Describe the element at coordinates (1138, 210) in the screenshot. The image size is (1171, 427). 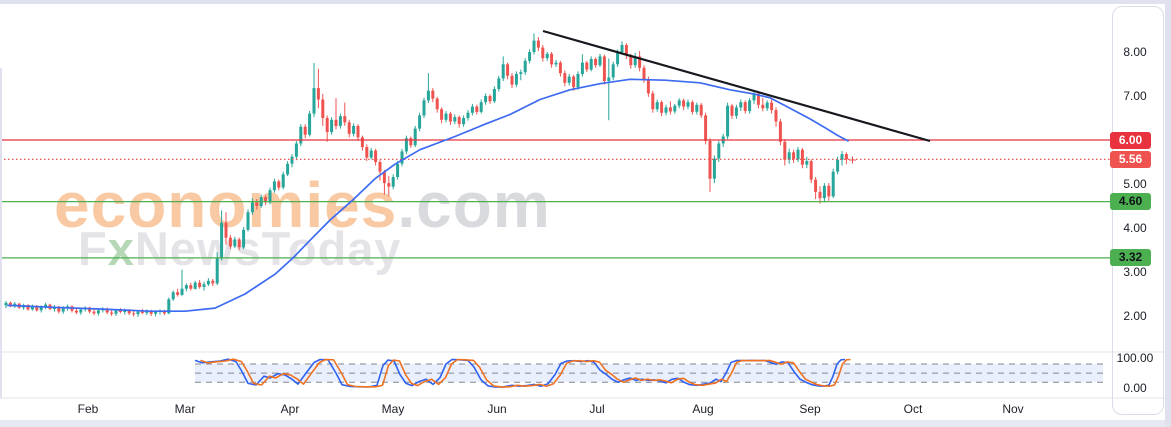
I see `price-scale-panel` at that location.